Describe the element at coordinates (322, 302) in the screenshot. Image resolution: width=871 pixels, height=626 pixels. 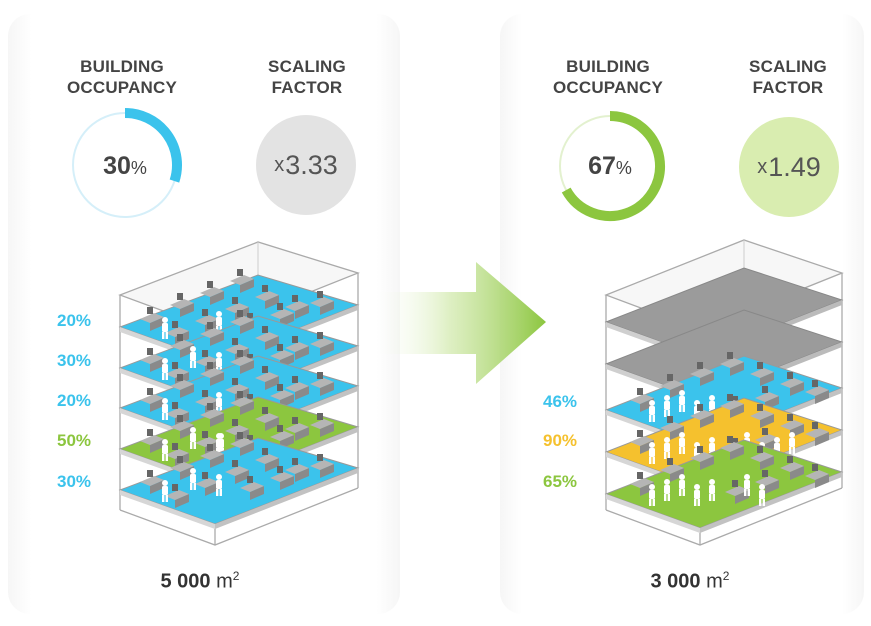
I see `before-floor-1-desk-12-top` at that location.